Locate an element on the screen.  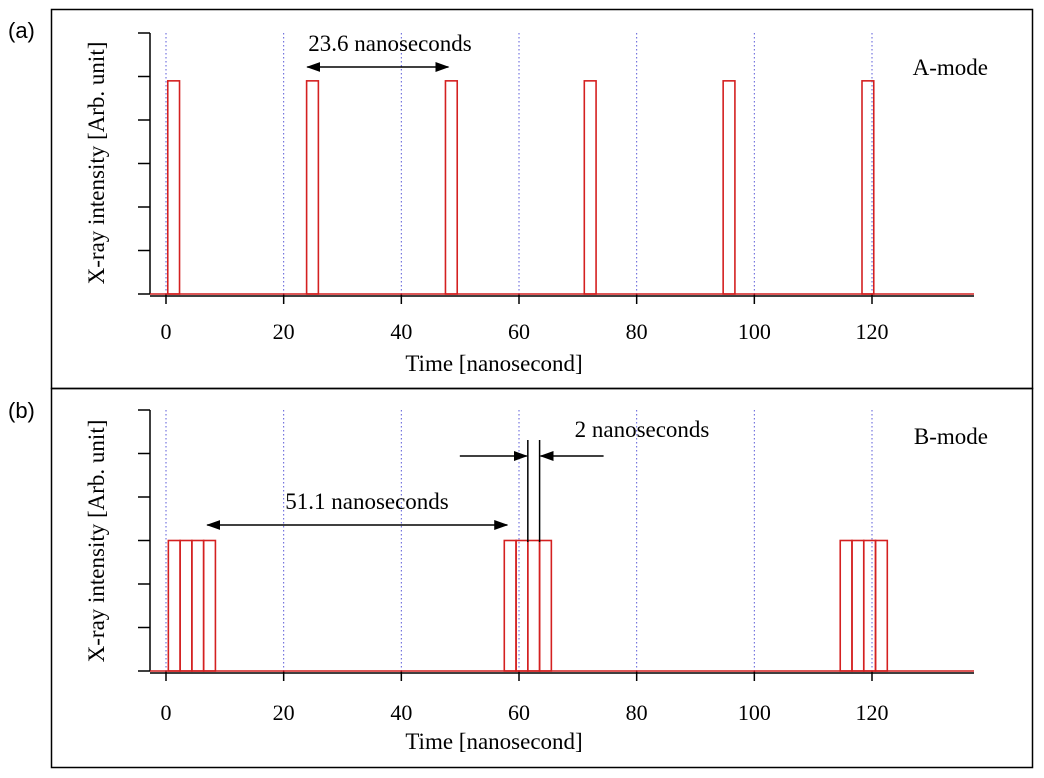
panel-b-x-tick-label: 120 is located at coordinates (872, 712).